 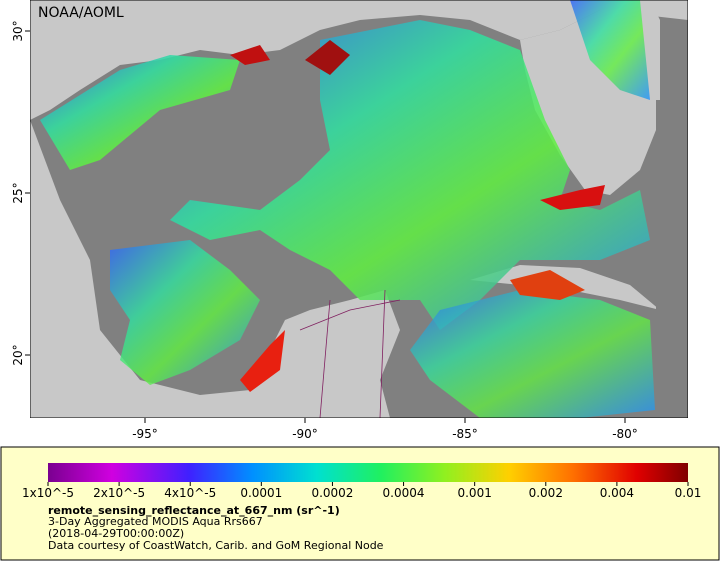 I want to click on lat-axis: 30° 25° 20°, so click(x=20, y=193).